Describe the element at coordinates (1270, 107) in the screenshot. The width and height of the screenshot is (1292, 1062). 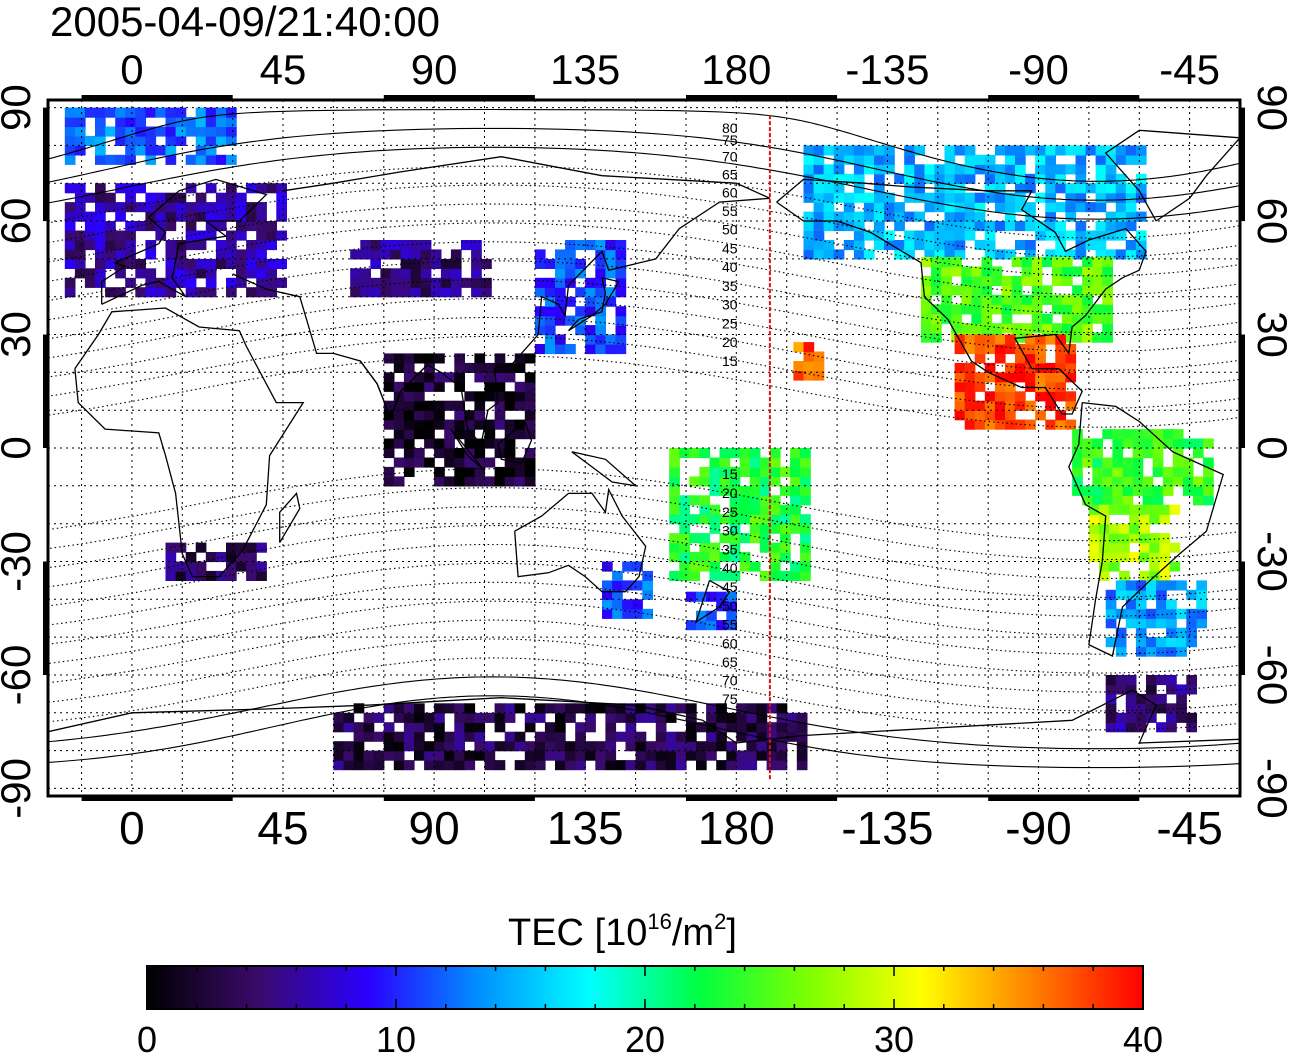
I see `right-lat-tick-label: 90` at that location.